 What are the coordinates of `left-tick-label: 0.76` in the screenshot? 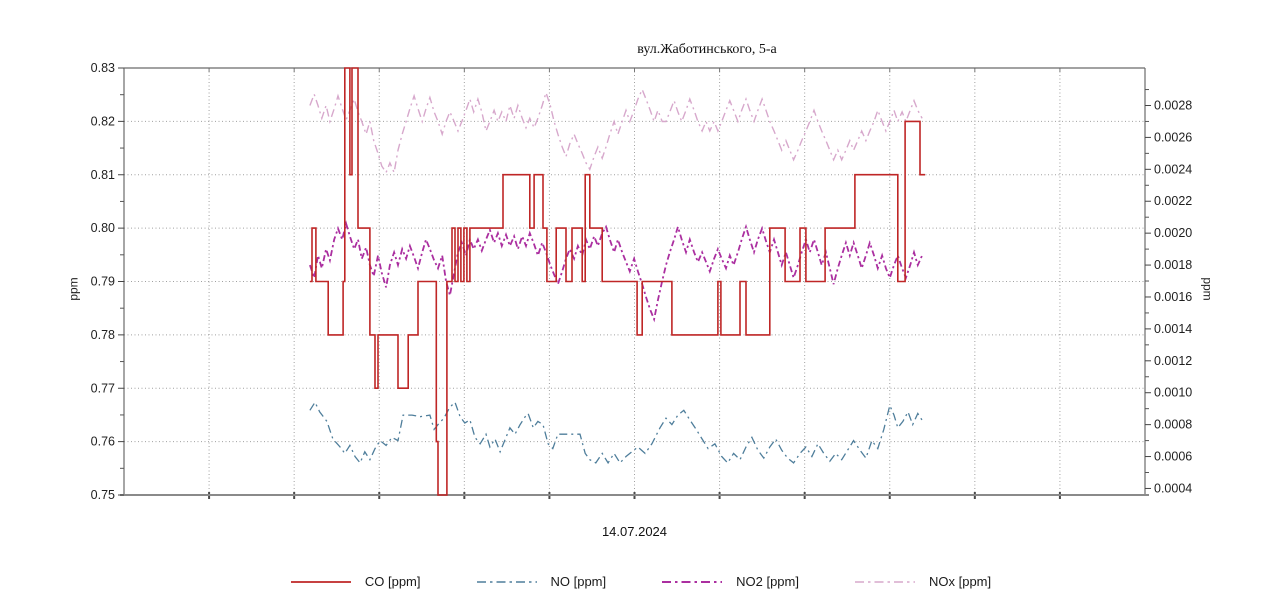 It's located at (103, 442).